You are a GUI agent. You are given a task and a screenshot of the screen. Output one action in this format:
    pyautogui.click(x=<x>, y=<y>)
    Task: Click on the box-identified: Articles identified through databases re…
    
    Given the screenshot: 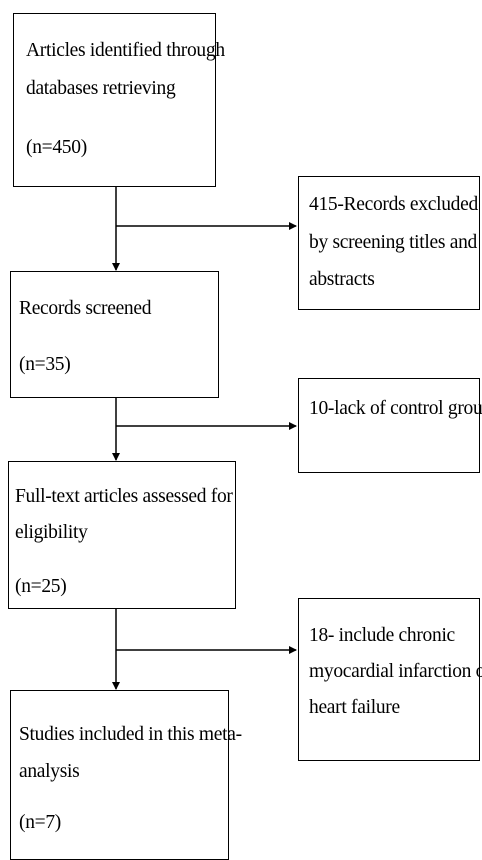 What is the action you would take?
    pyautogui.click(x=119, y=100)
    